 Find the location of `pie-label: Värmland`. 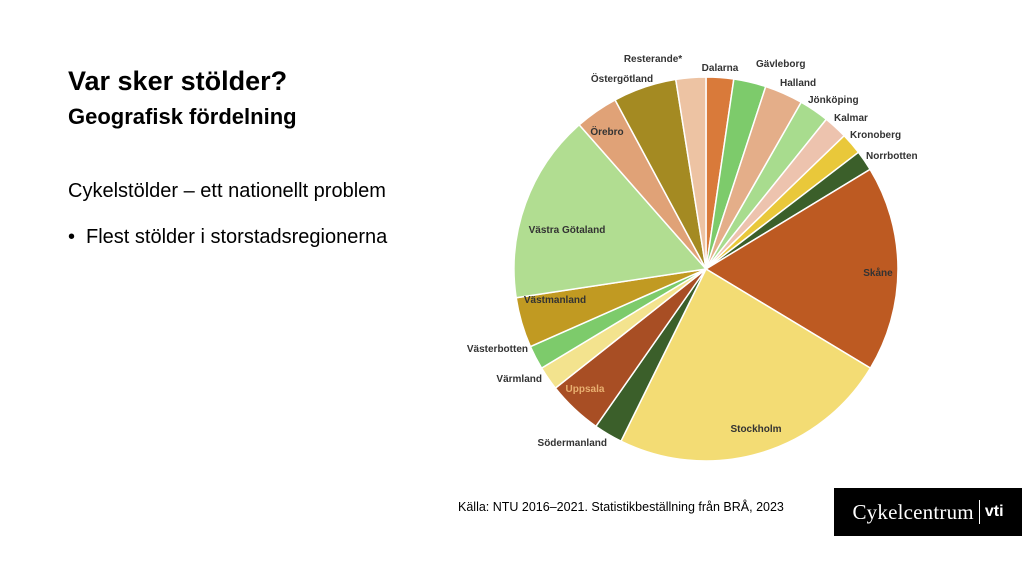

pie-label: Värmland is located at coordinates (519, 379).